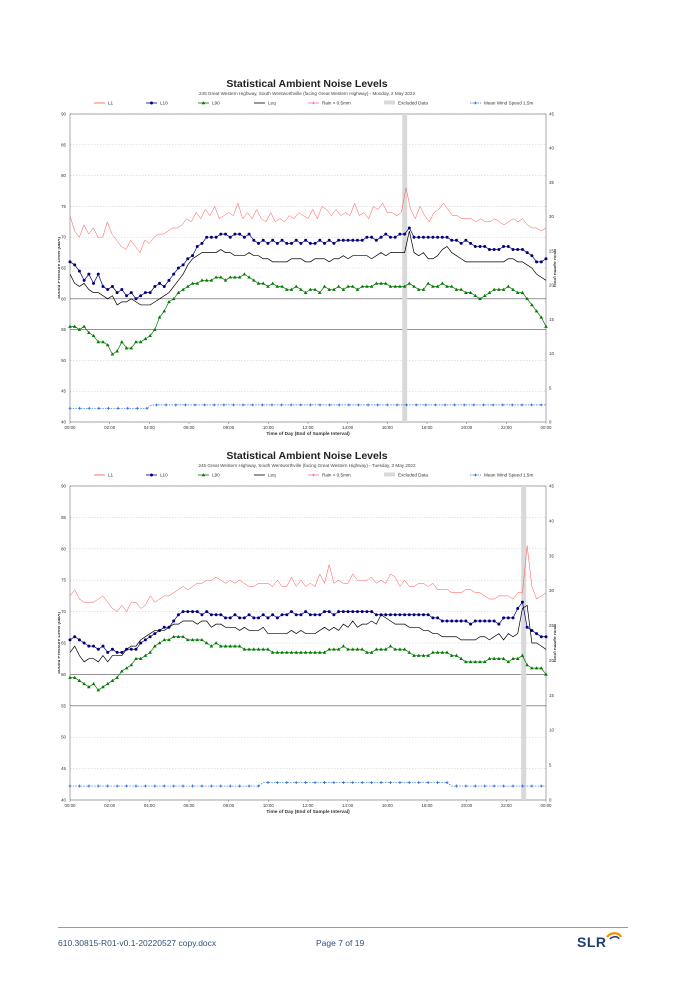 The width and height of the screenshot is (693, 989). I want to click on x-tick-label: 04:00, so click(150, 805).